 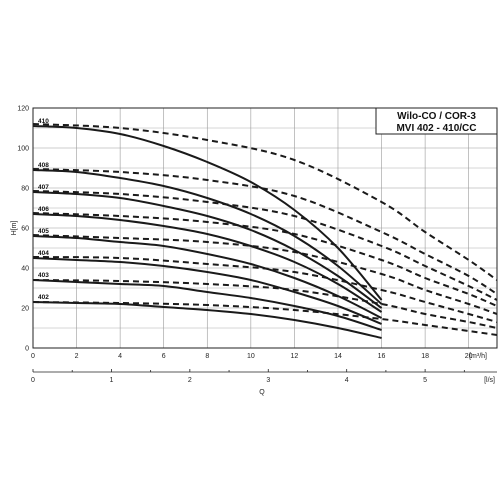 What do you see at coordinates (23, 109) in the screenshot?
I see `y-tick-label: 120` at bounding box center [23, 109].